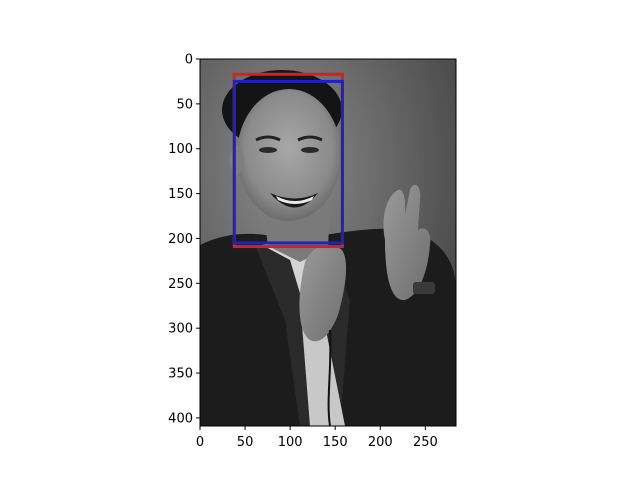 The image size is (640, 480). What do you see at coordinates (380, 442) in the screenshot?
I see `x-tick-label: 200` at bounding box center [380, 442].